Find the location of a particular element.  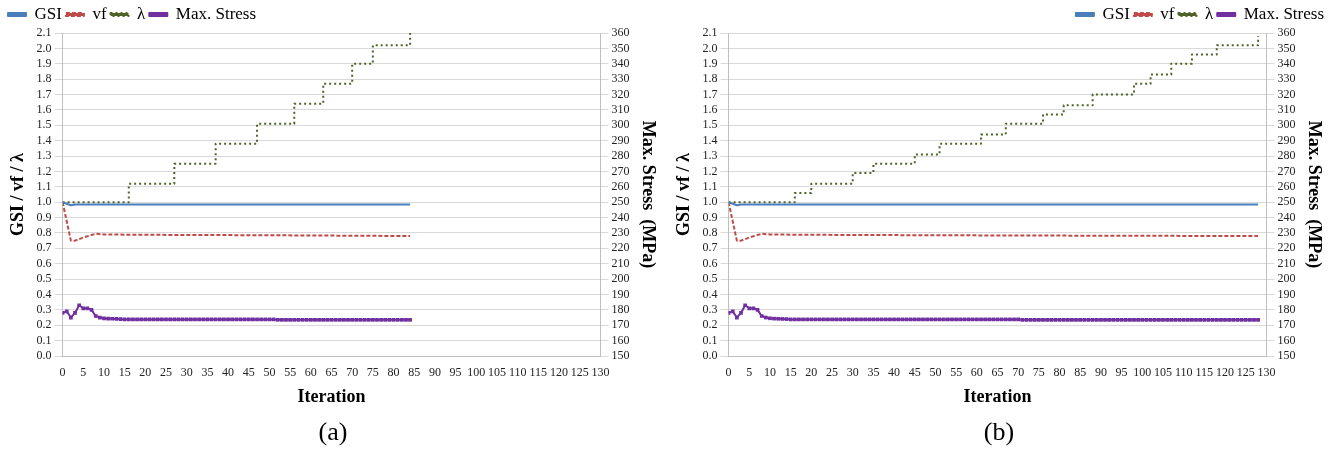

y2-tick-label: 290 is located at coordinates (1286, 139).